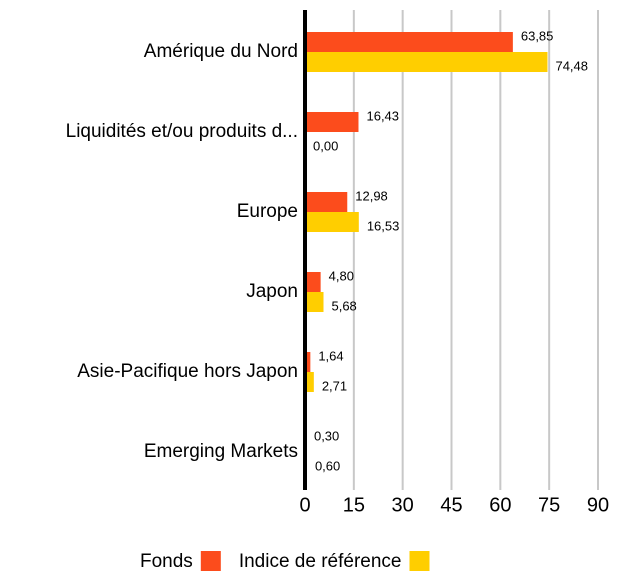 The width and height of the screenshot is (625, 576). Describe the element at coordinates (383, 225) in the screenshot. I see `value-label: 16,53` at that location.